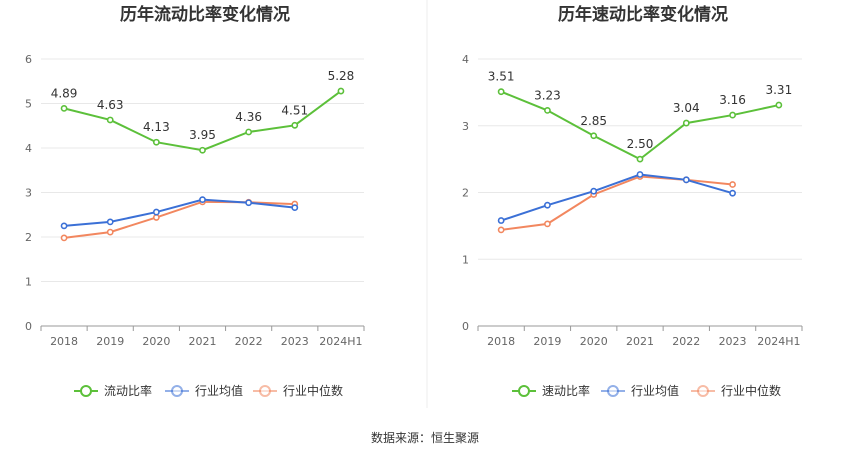 Image resolution: width=850 pixels, height=459 pixels. What do you see at coordinates (686, 108) in the screenshot?
I see `data-label: 3.04` at bounding box center [686, 108].